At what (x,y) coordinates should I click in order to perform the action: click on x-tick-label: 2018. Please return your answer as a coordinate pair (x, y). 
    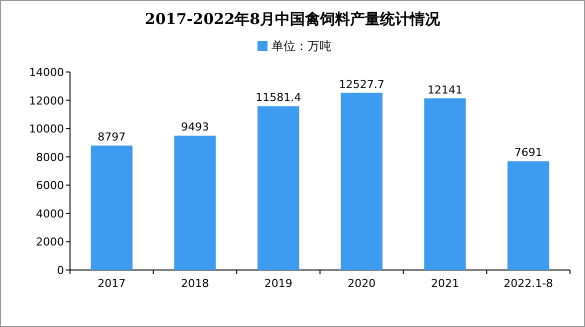
    Looking at the image, I should click on (195, 283).